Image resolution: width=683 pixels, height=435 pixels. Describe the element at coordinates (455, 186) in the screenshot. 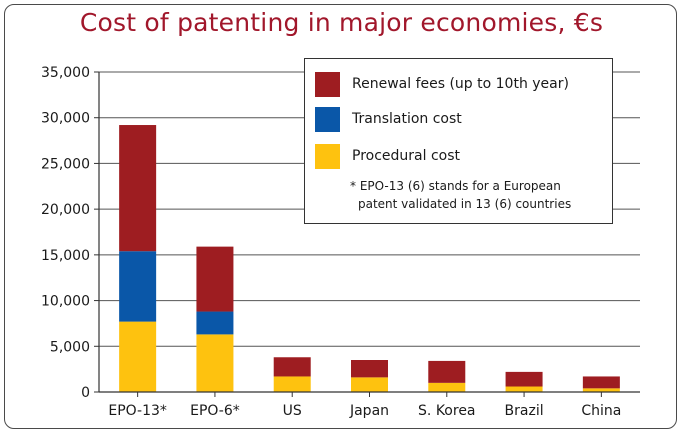

I see `legend-footnote-line-1: * EPO-13 (6) stands for a European` at that location.